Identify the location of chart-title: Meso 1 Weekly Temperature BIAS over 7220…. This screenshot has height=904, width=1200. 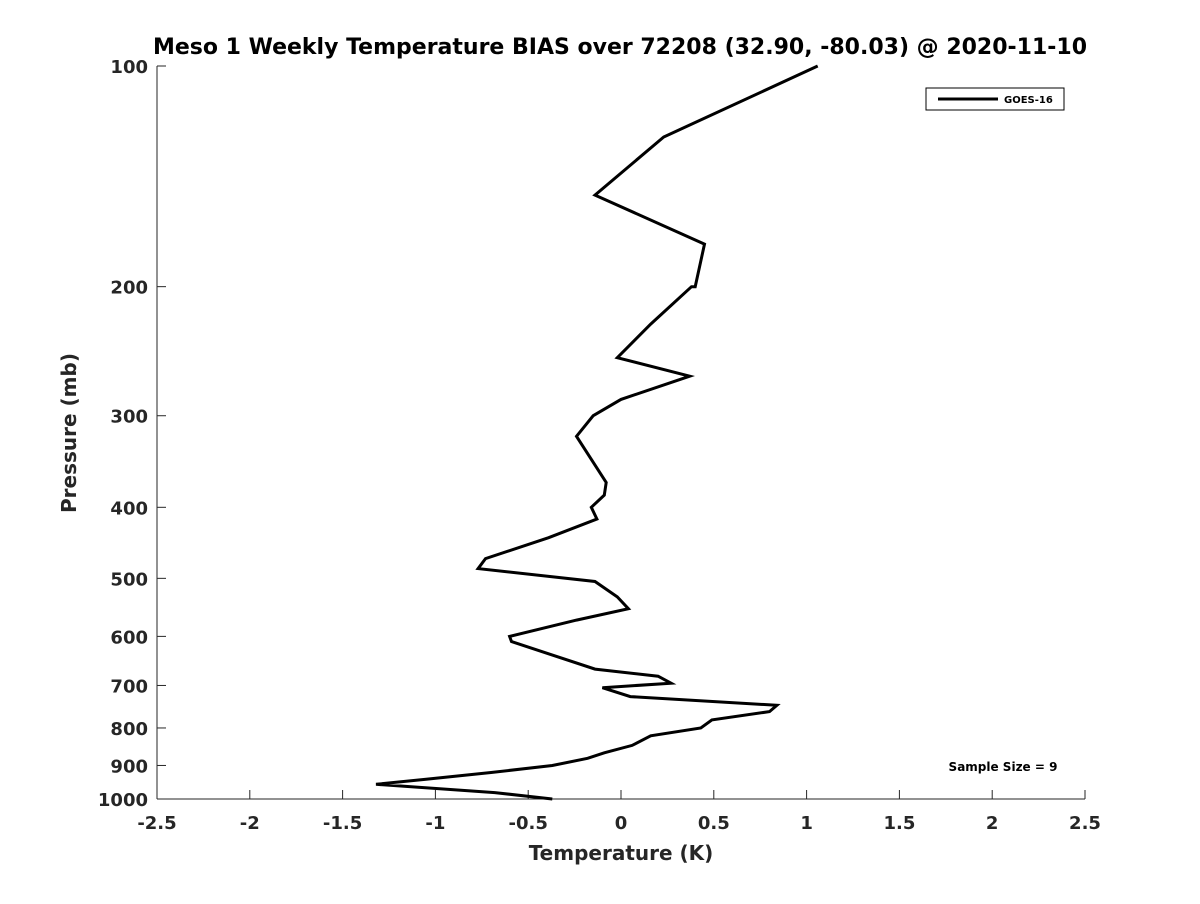
(620, 47).